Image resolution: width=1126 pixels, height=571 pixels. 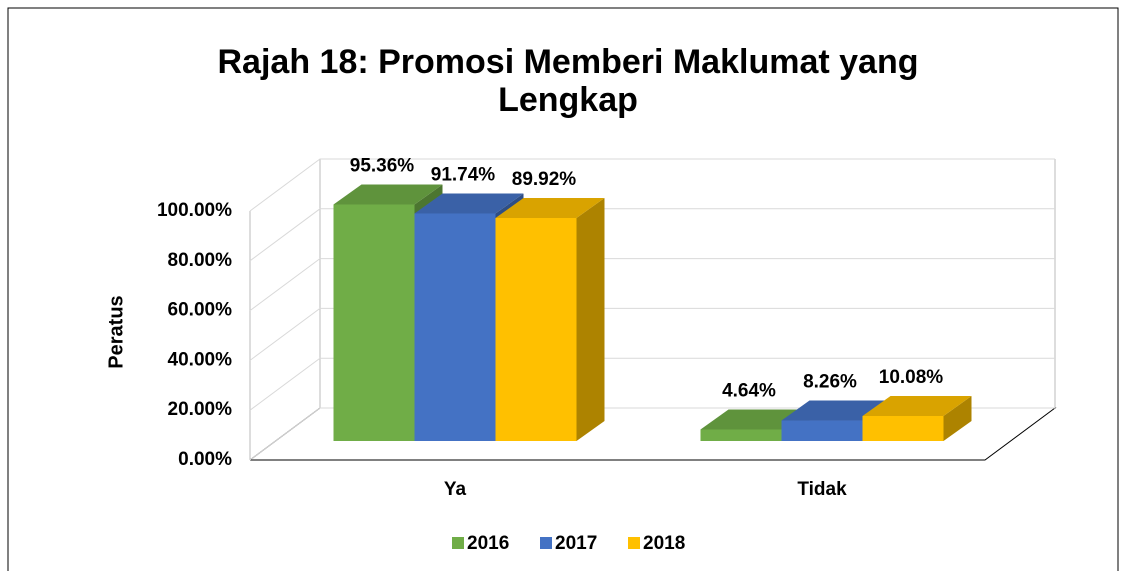 What do you see at coordinates (664, 543) in the screenshot?
I see `legend-label: 2018` at bounding box center [664, 543].